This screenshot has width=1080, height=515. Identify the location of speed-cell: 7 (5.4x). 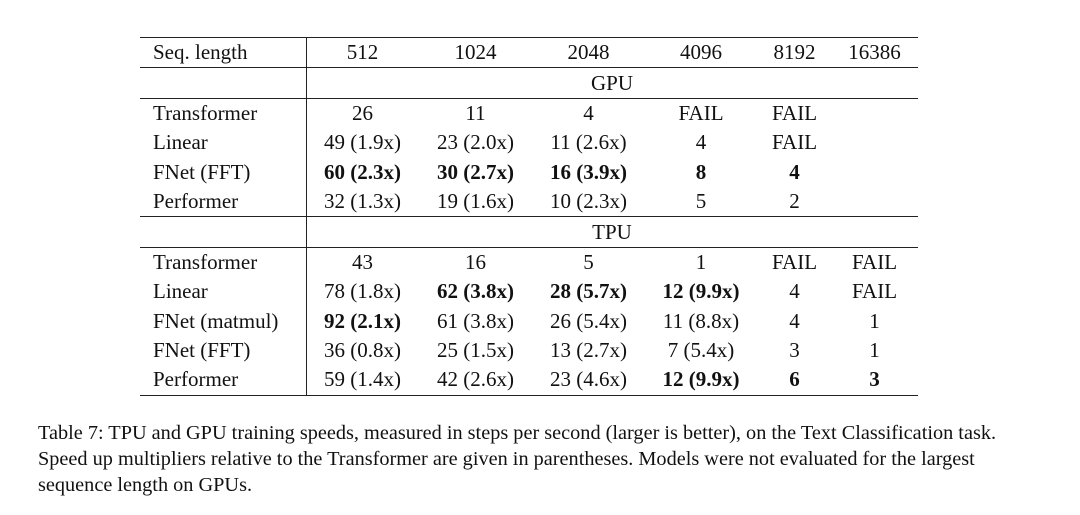
(701, 350).